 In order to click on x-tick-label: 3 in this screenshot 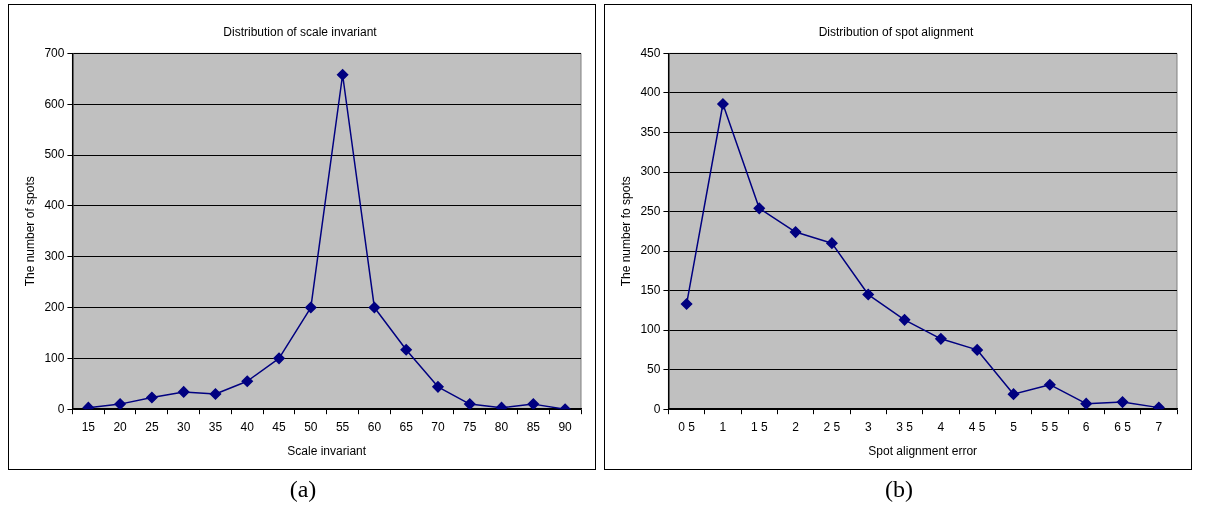, I will do `click(868, 426)`.